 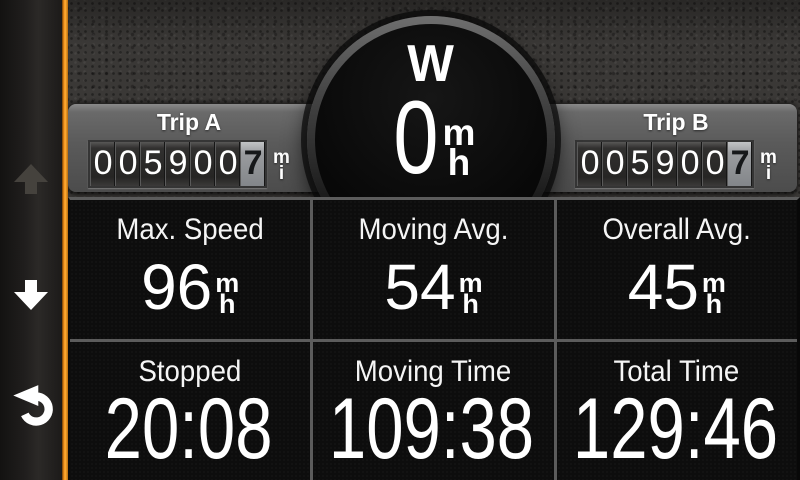 What do you see at coordinates (190, 371) in the screenshot?
I see `stat-label: Stopped` at bounding box center [190, 371].